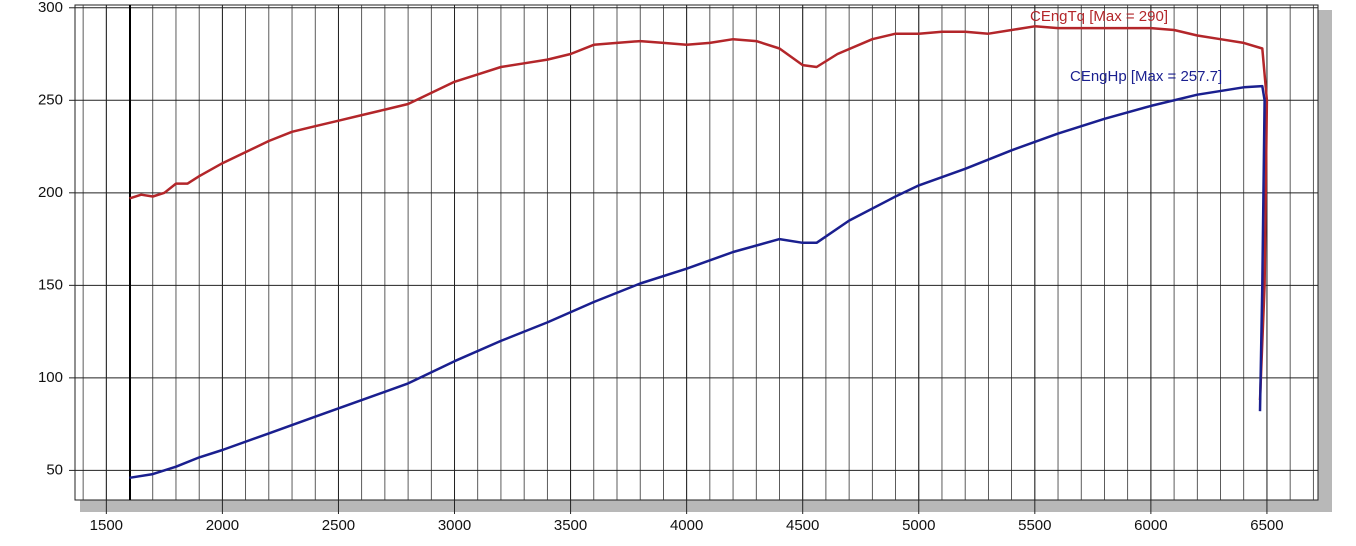 The image size is (1356, 546). I want to click on x-tick-label: 4500, so click(802, 525).